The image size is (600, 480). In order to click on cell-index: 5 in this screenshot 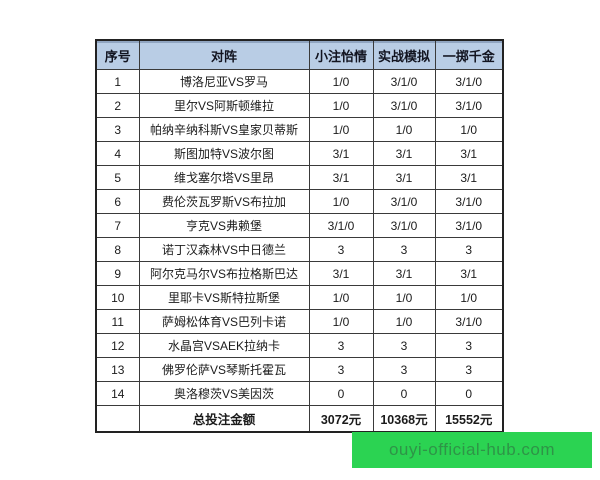, I will do `click(117, 177)`.